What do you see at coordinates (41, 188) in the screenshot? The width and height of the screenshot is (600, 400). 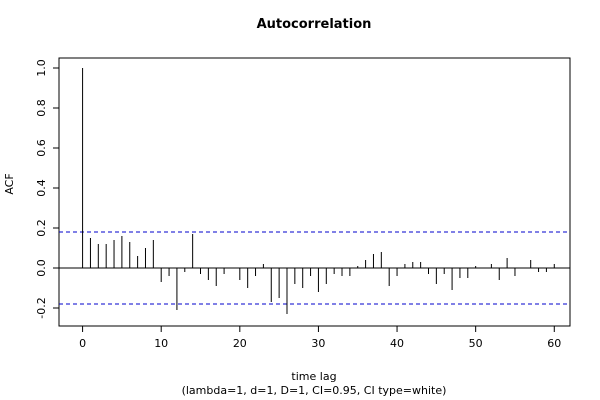 I see `y-tick-label: 0.4` at bounding box center [41, 188].